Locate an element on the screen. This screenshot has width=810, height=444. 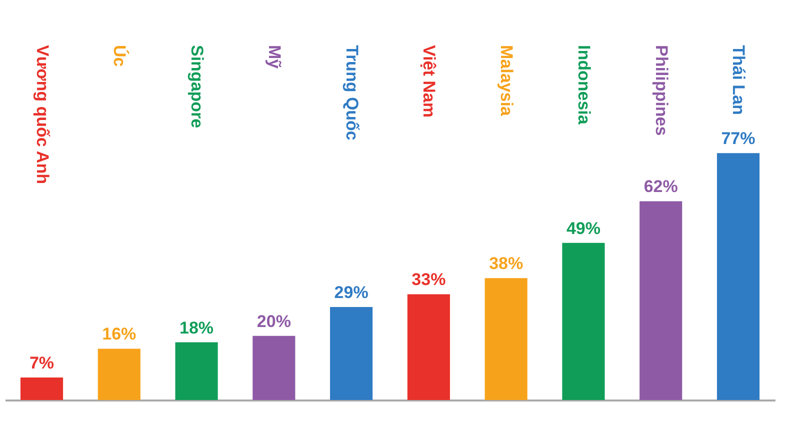
x-tick-label: Indonesia is located at coordinates (584, 85).